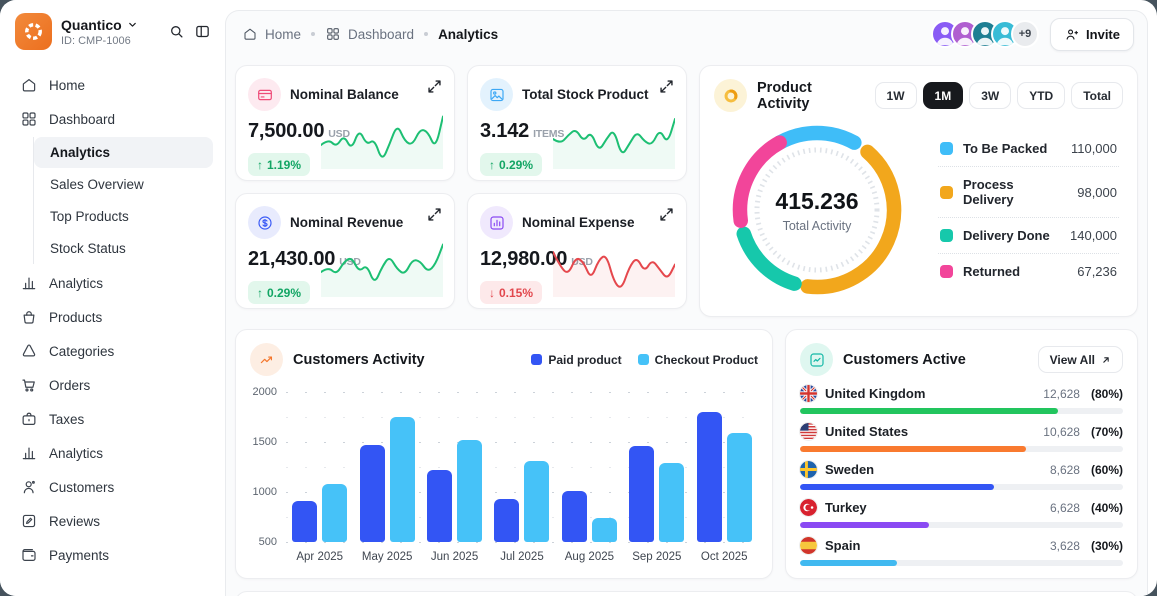 The height and width of the screenshot is (596, 1157). What do you see at coordinates (697, 360) in the screenshot?
I see `legend-checkout-product: Checkout Product` at bounding box center [697, 360].